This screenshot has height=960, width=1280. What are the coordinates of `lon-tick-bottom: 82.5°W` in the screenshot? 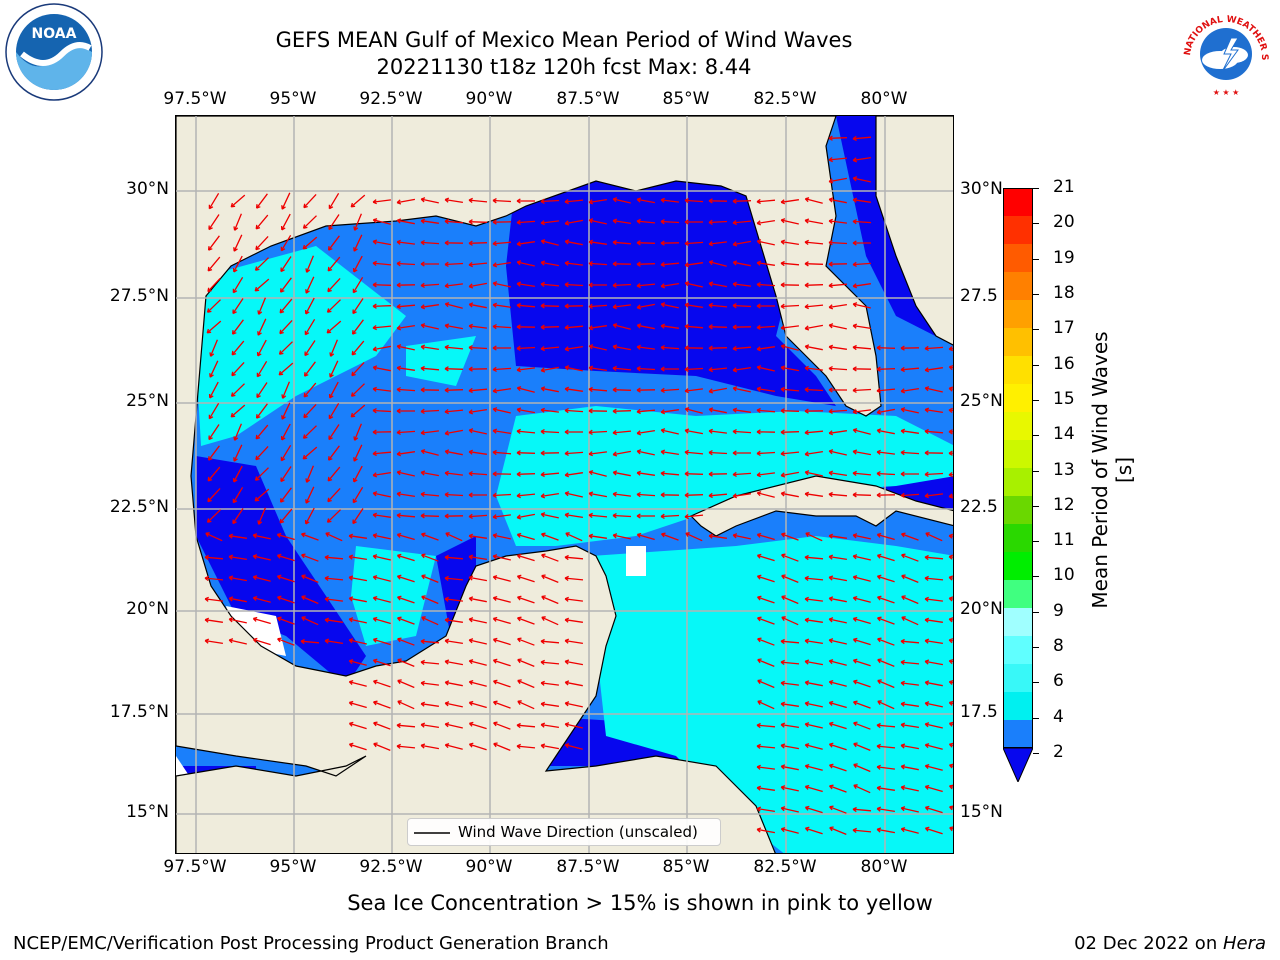 It's located at (785, 867).